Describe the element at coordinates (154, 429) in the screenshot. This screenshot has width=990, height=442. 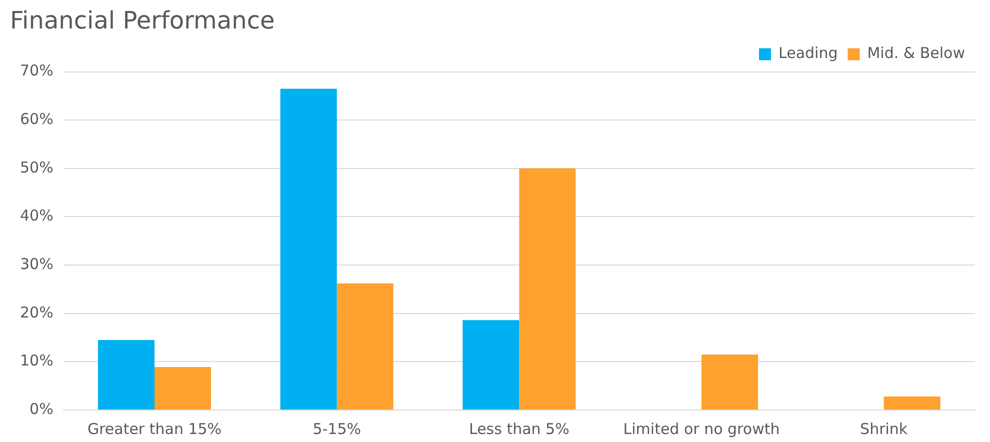
I see `x-tick-label: Greater than 15%` at that location.